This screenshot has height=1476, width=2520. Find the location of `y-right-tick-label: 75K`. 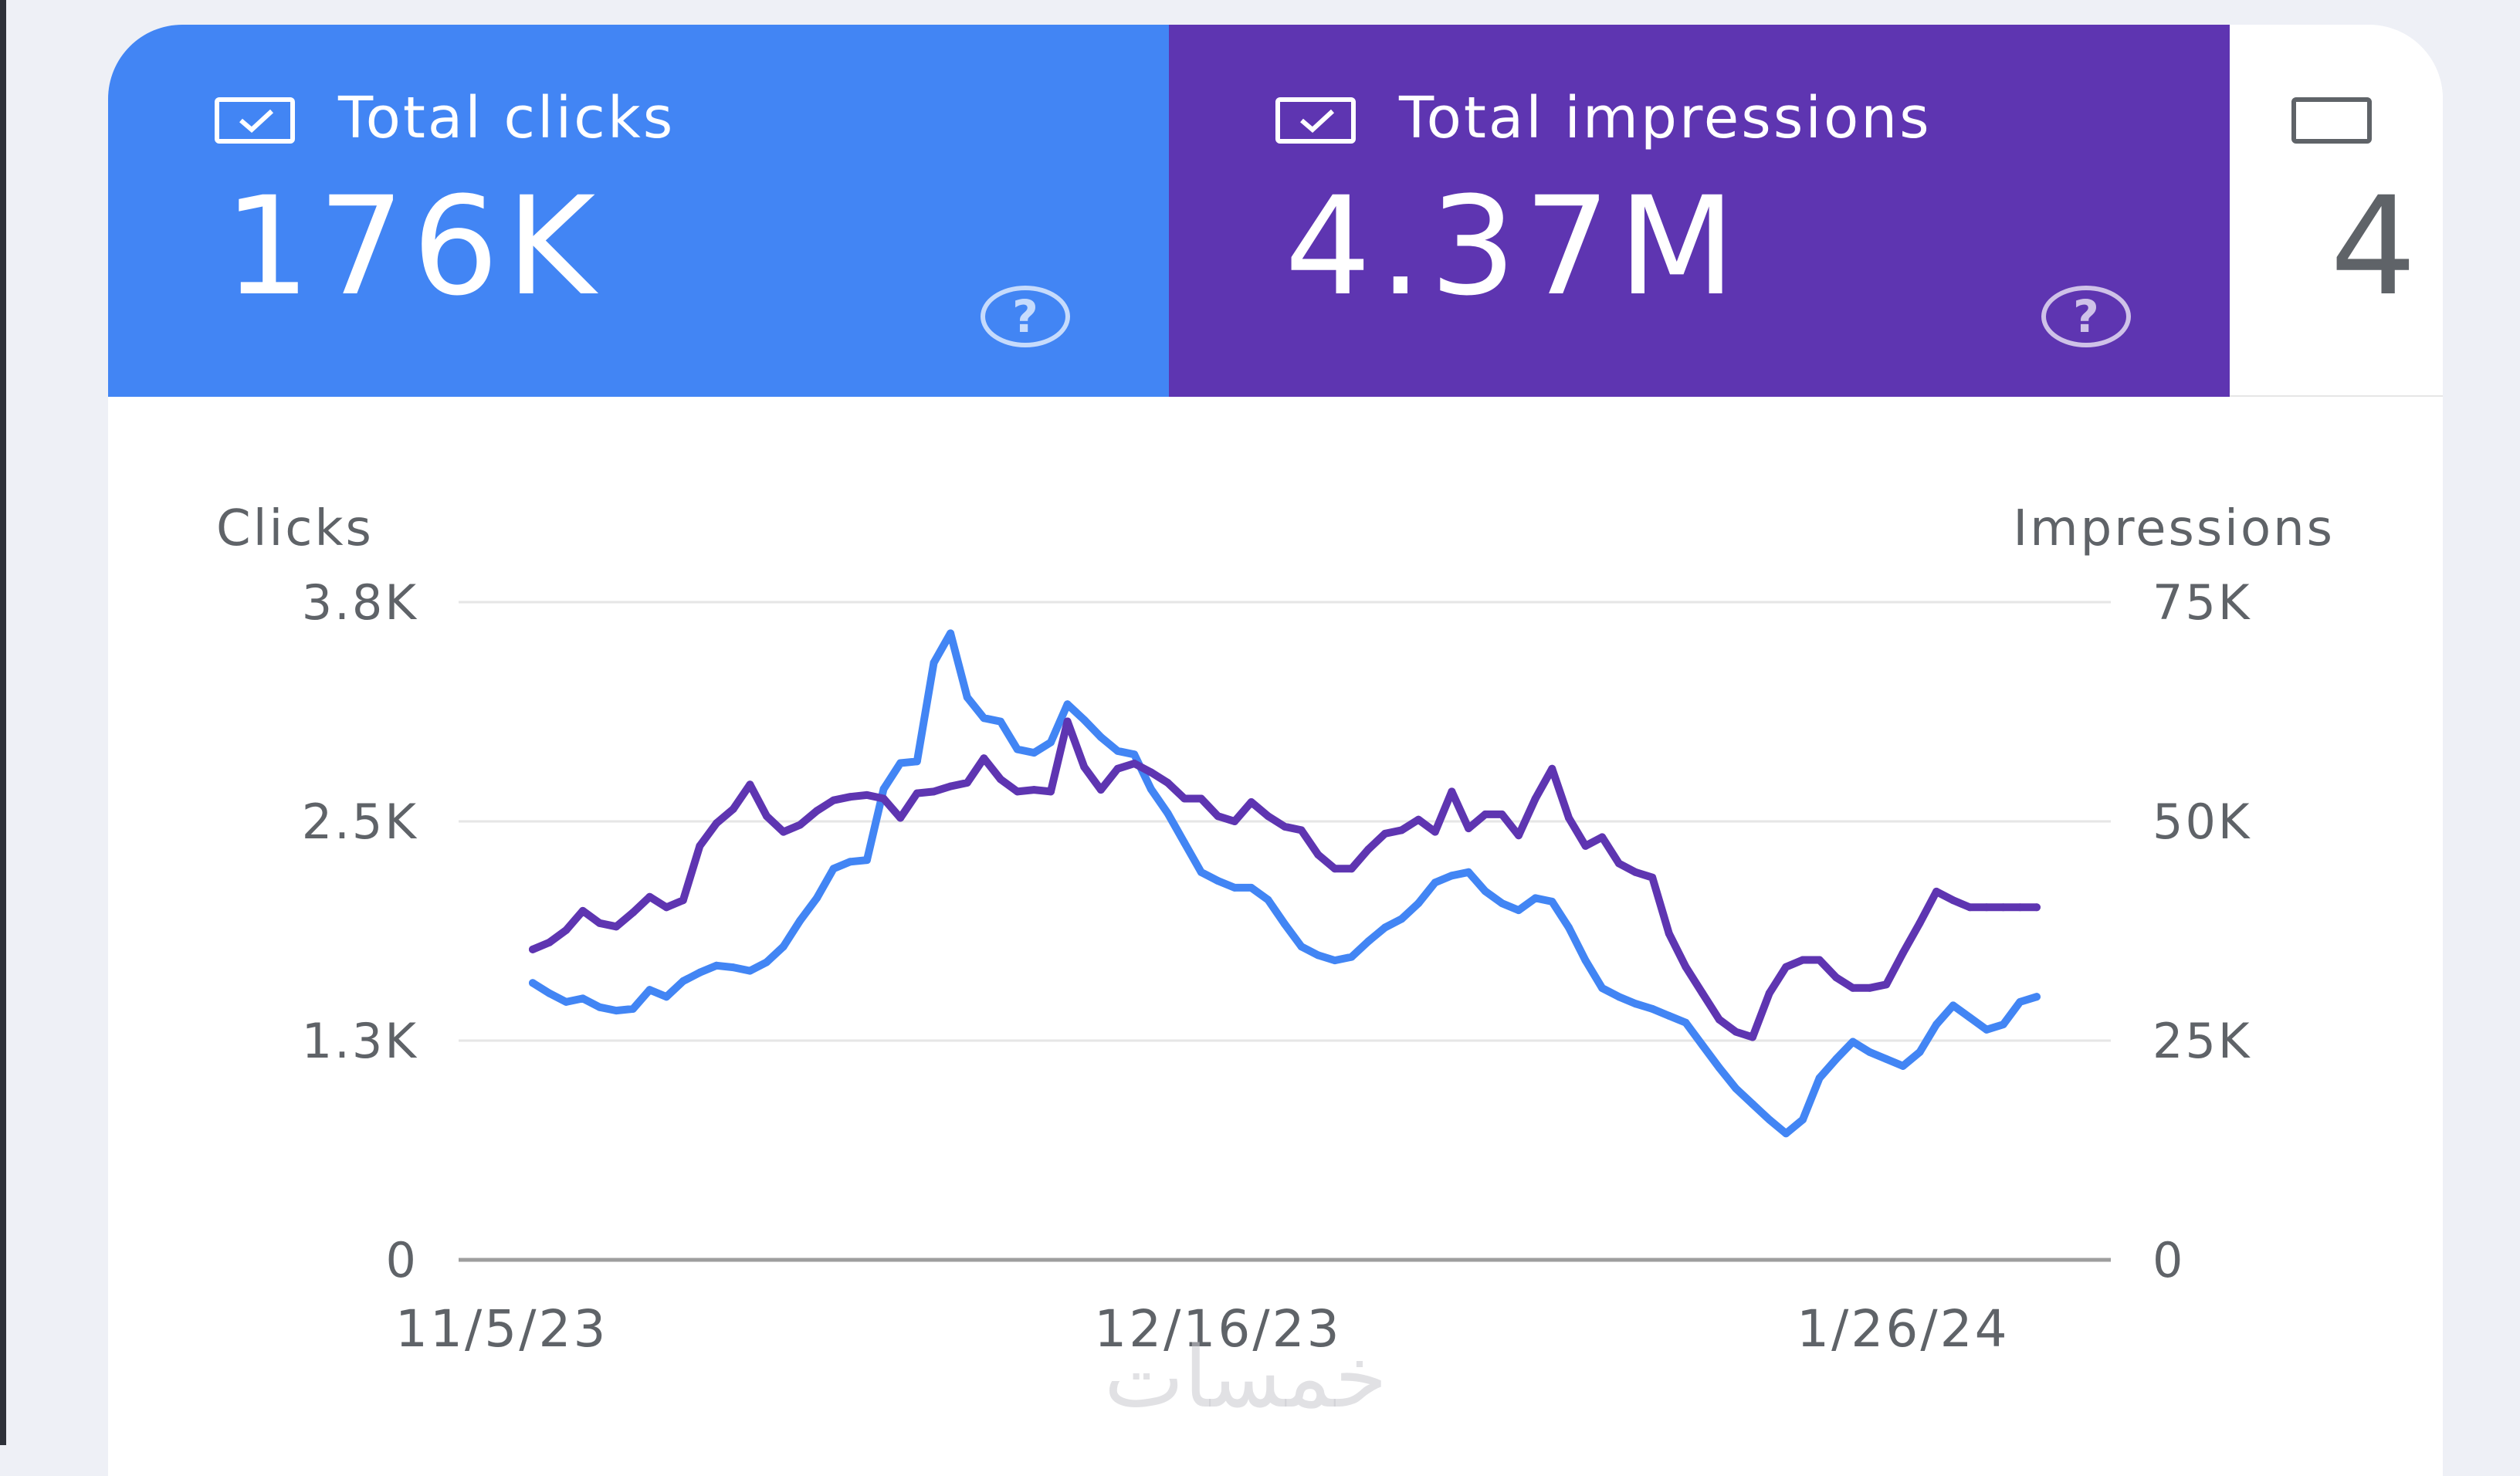

y-right-tick-label: 75K is located at coordinates (2202, 602).